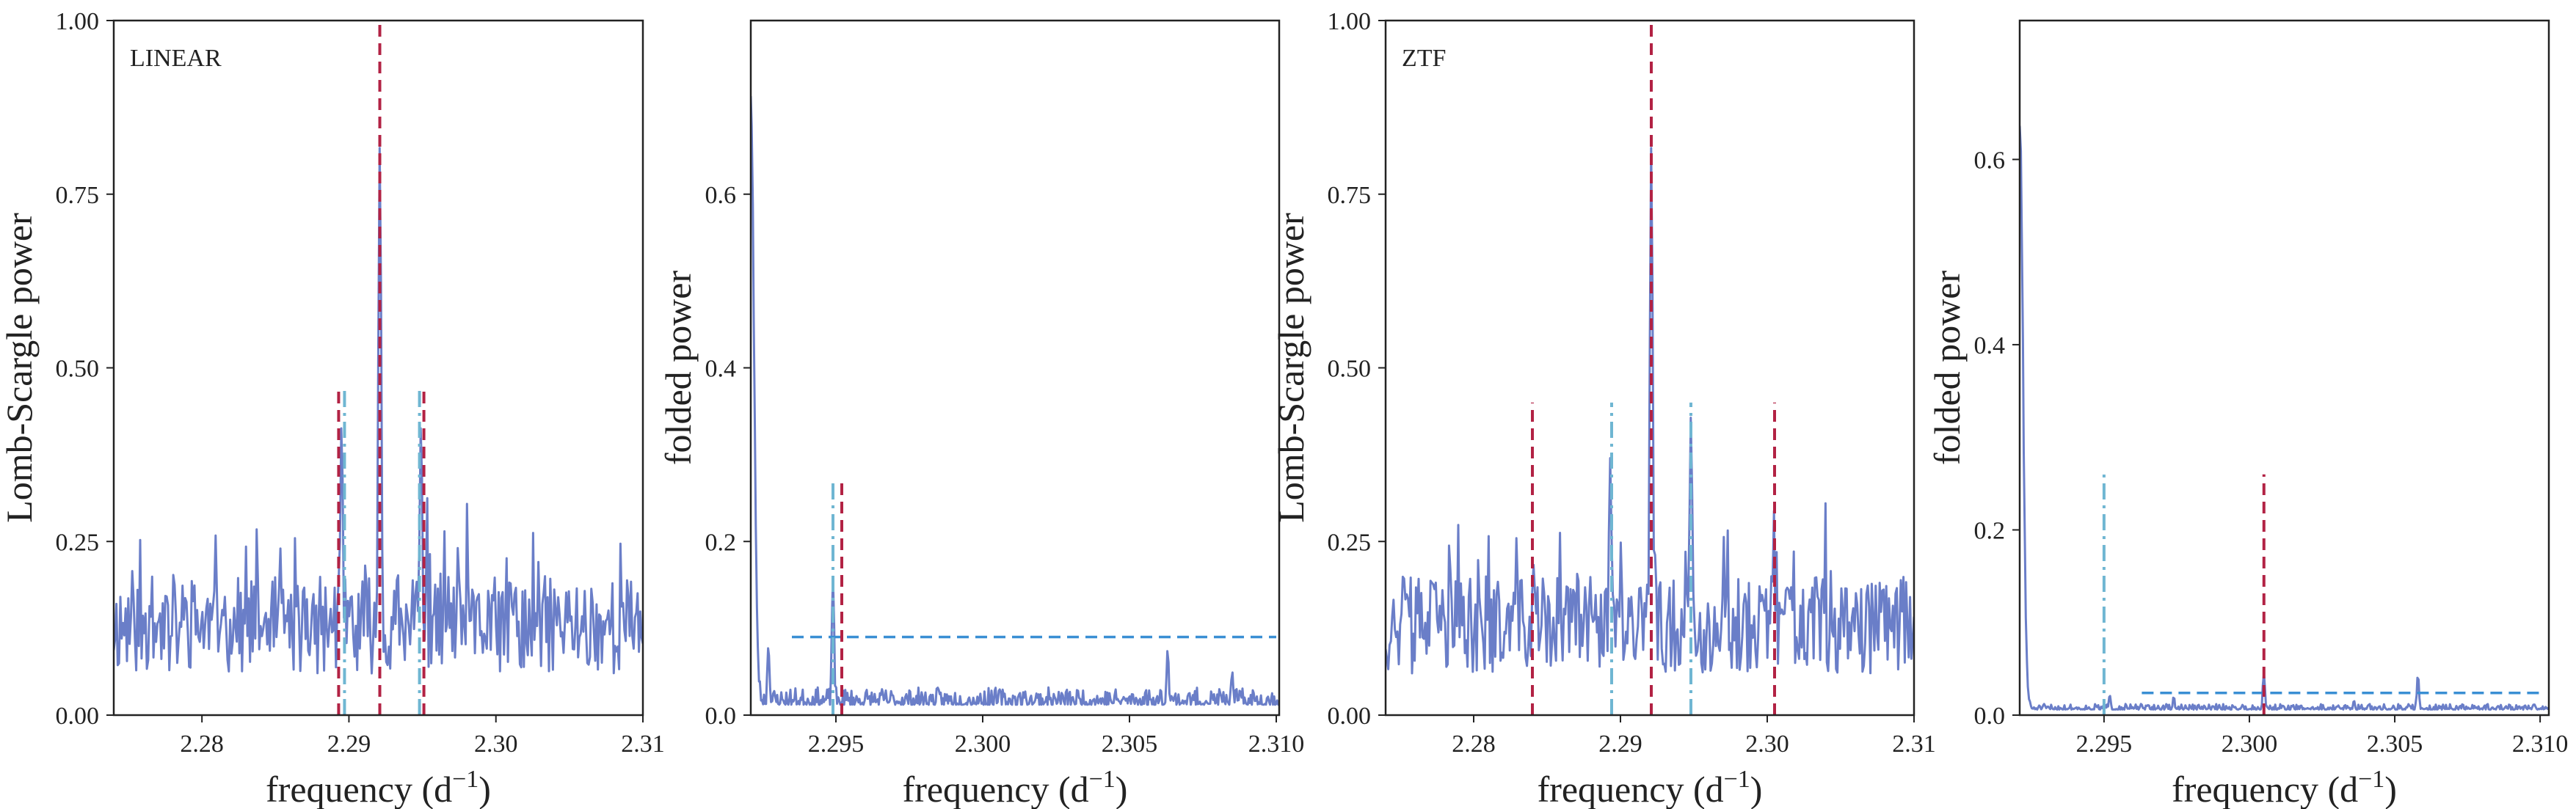 The height and width of the screenshot is (809, 2576). Describe the element at coordinates (1424, 58) in the screenshot. I see `survey-label: ZTF` at that location.